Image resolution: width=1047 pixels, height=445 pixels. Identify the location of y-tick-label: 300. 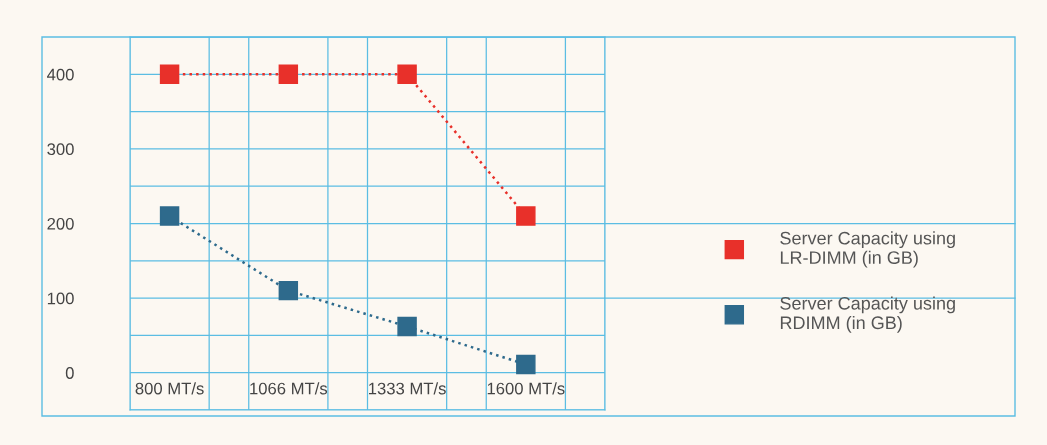
(60, 149).